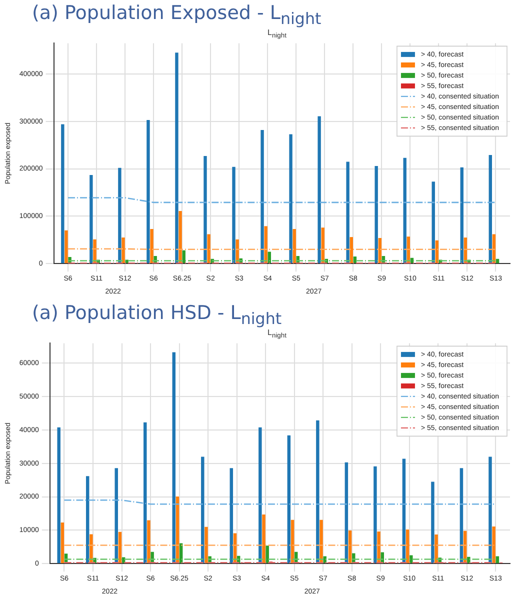  I want to click on chart-title: (a) Population Exposed - L$_{night}$, so click(177, 15).